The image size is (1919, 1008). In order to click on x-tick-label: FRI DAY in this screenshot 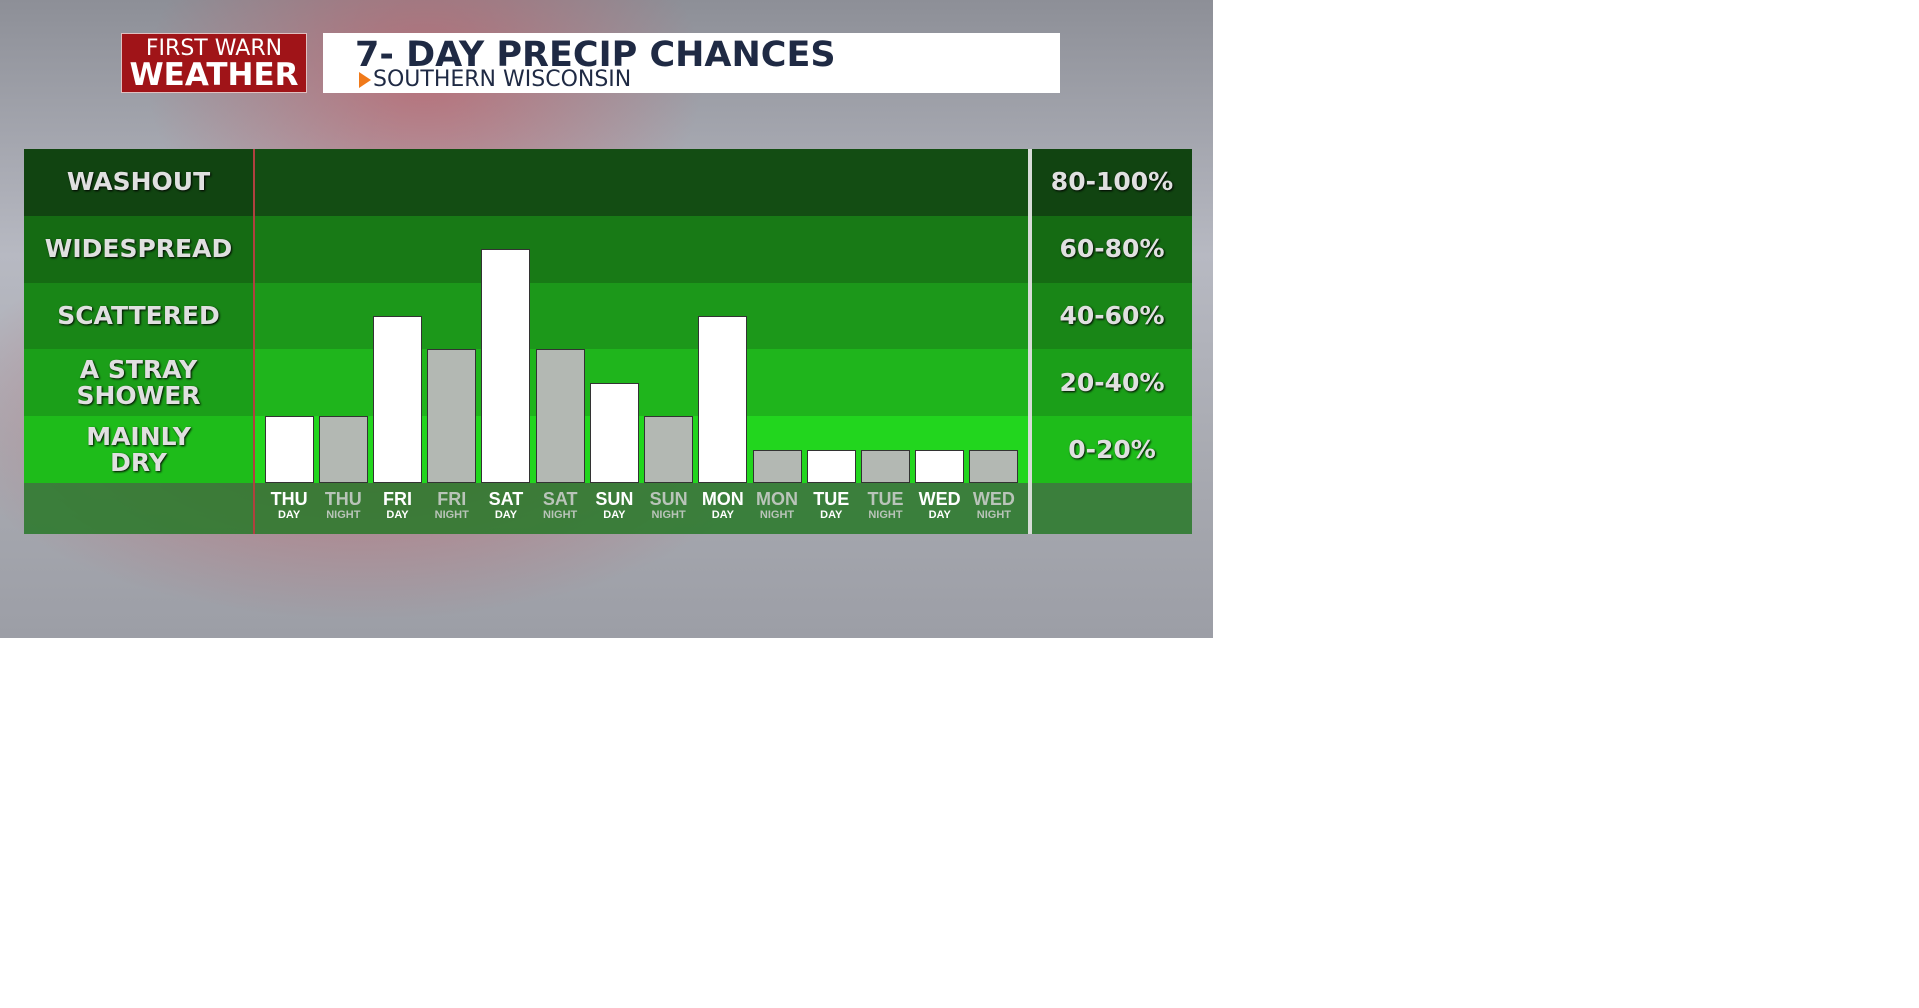, I will do `click(398, 505)`.